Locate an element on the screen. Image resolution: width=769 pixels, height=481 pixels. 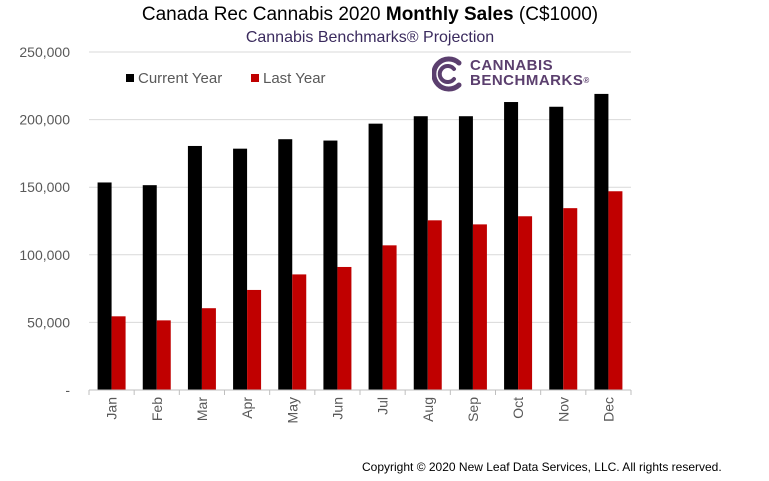
y-tick-label: - is located at coordinates (67, 390).